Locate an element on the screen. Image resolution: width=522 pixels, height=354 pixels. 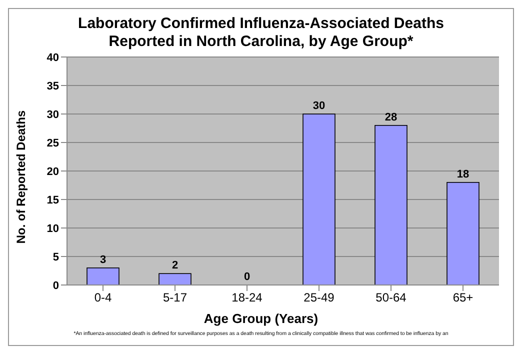
y-tick-label: 40 is located at coordinates (52, 58).